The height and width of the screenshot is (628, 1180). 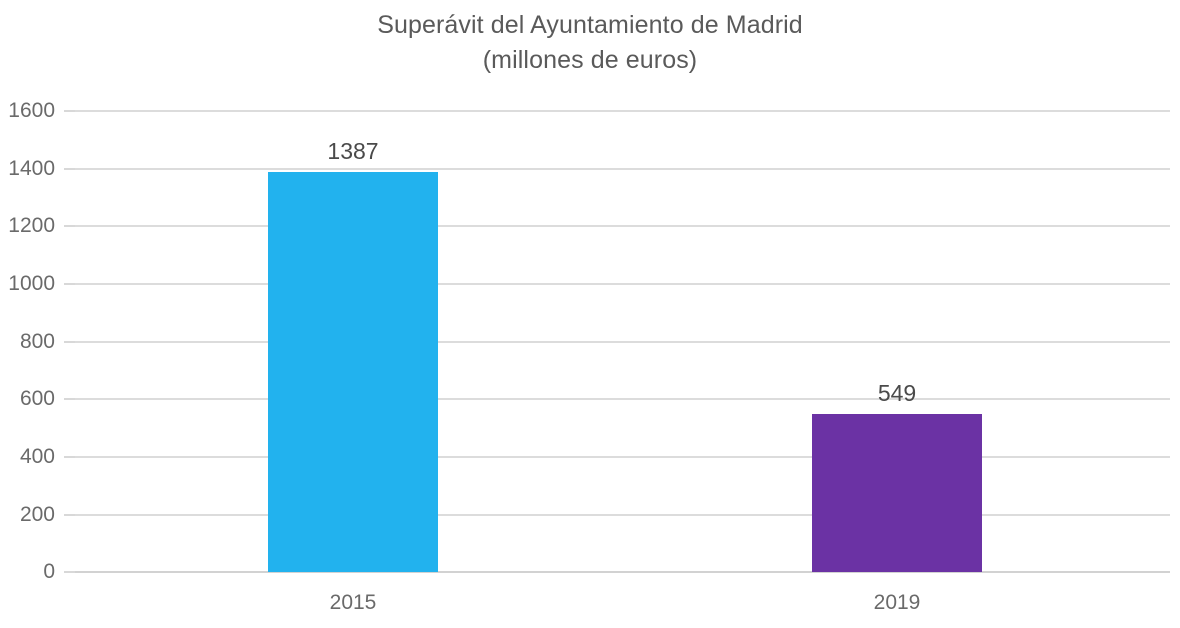 I want to click on chart-subtitle: (millones de euros), so click(x=590, y=60).